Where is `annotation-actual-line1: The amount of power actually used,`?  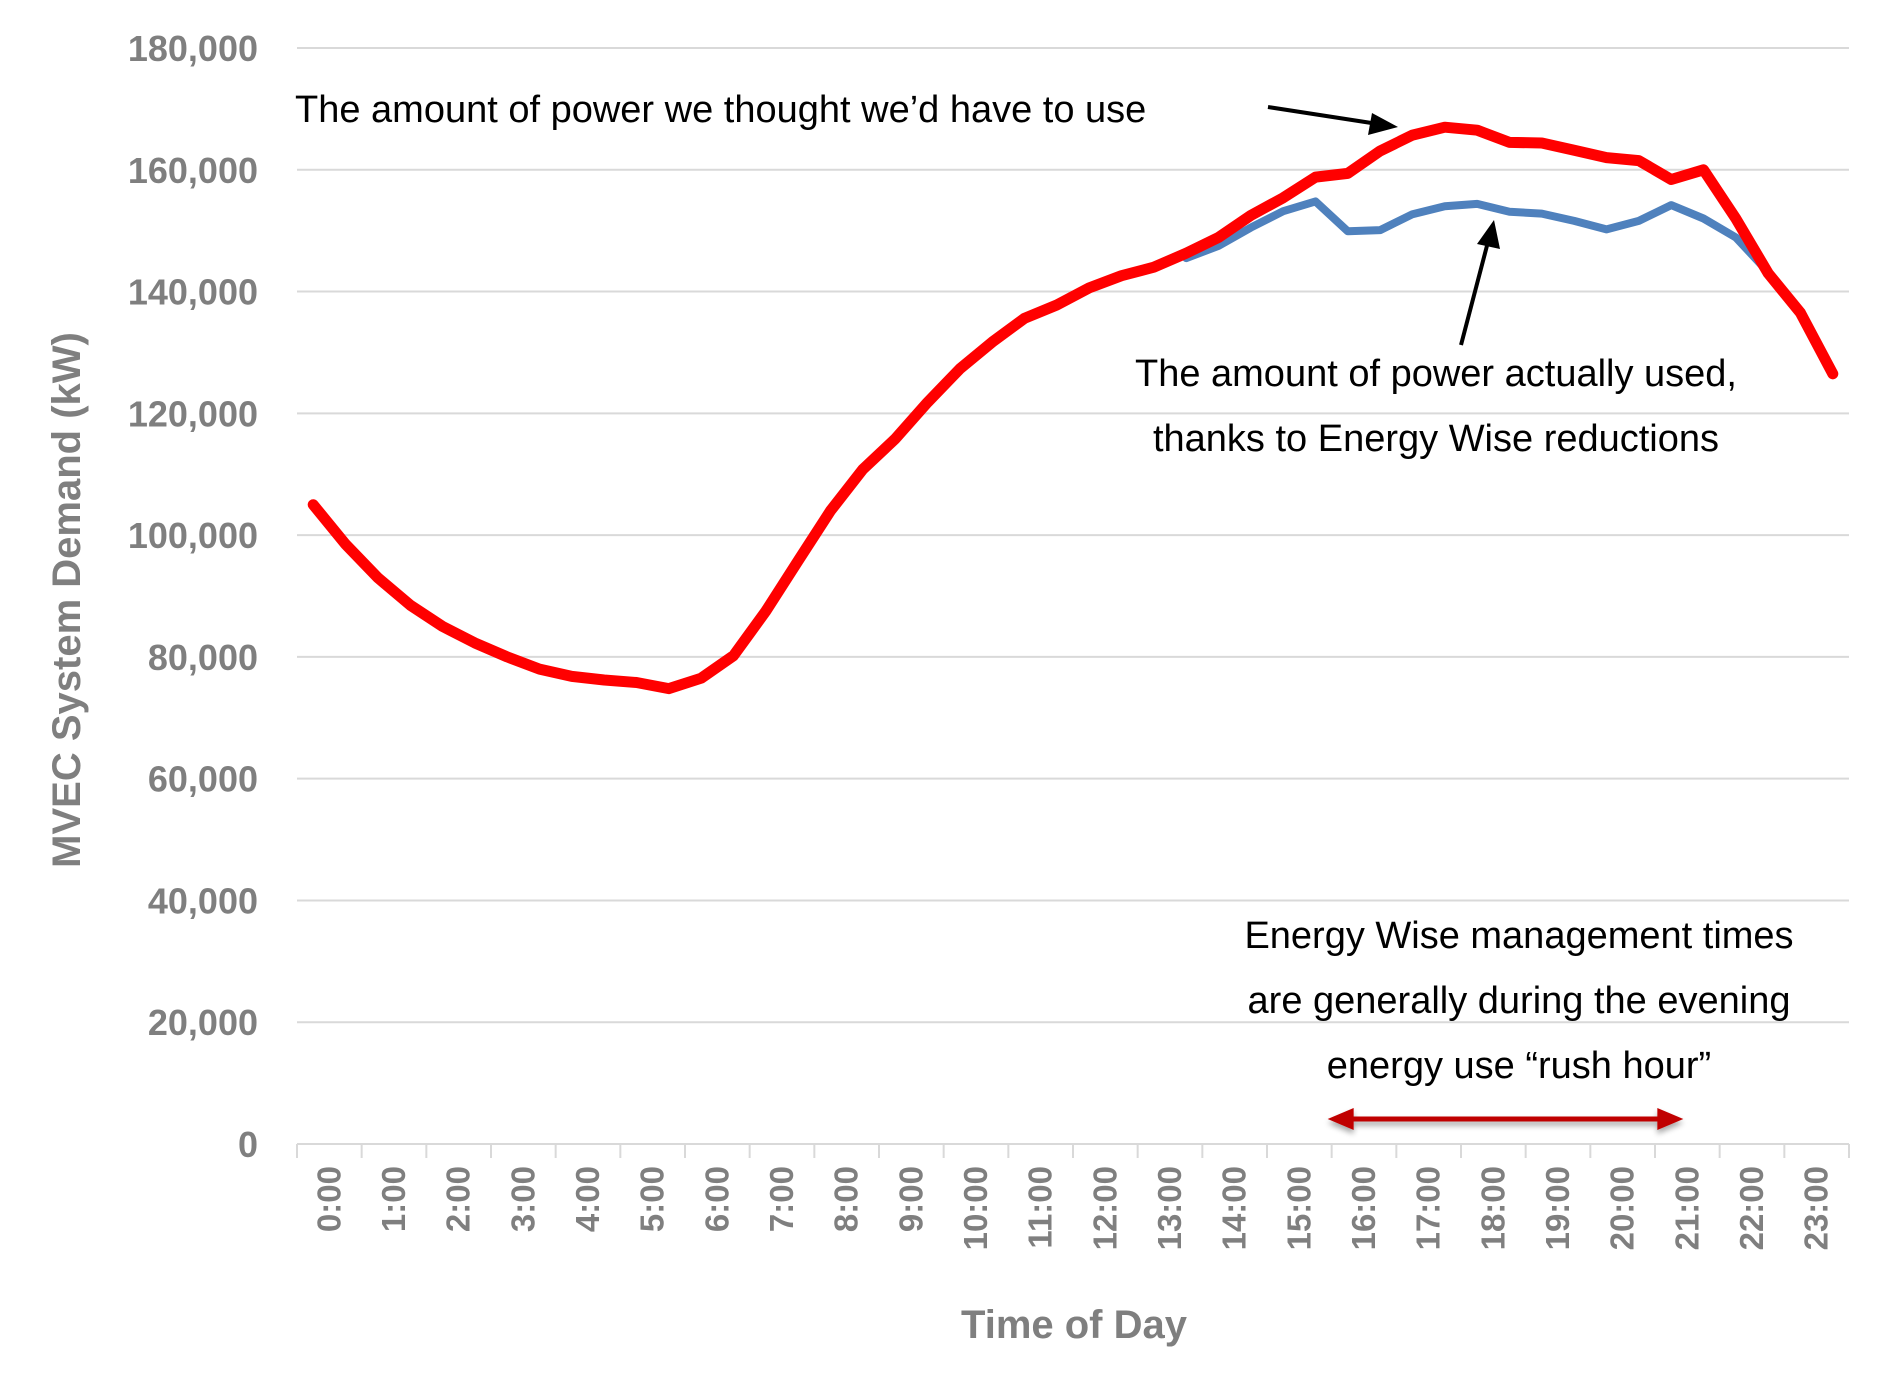 annotation-actual-line1: The amount of power actually used, is located at coordinates (1436, 374).